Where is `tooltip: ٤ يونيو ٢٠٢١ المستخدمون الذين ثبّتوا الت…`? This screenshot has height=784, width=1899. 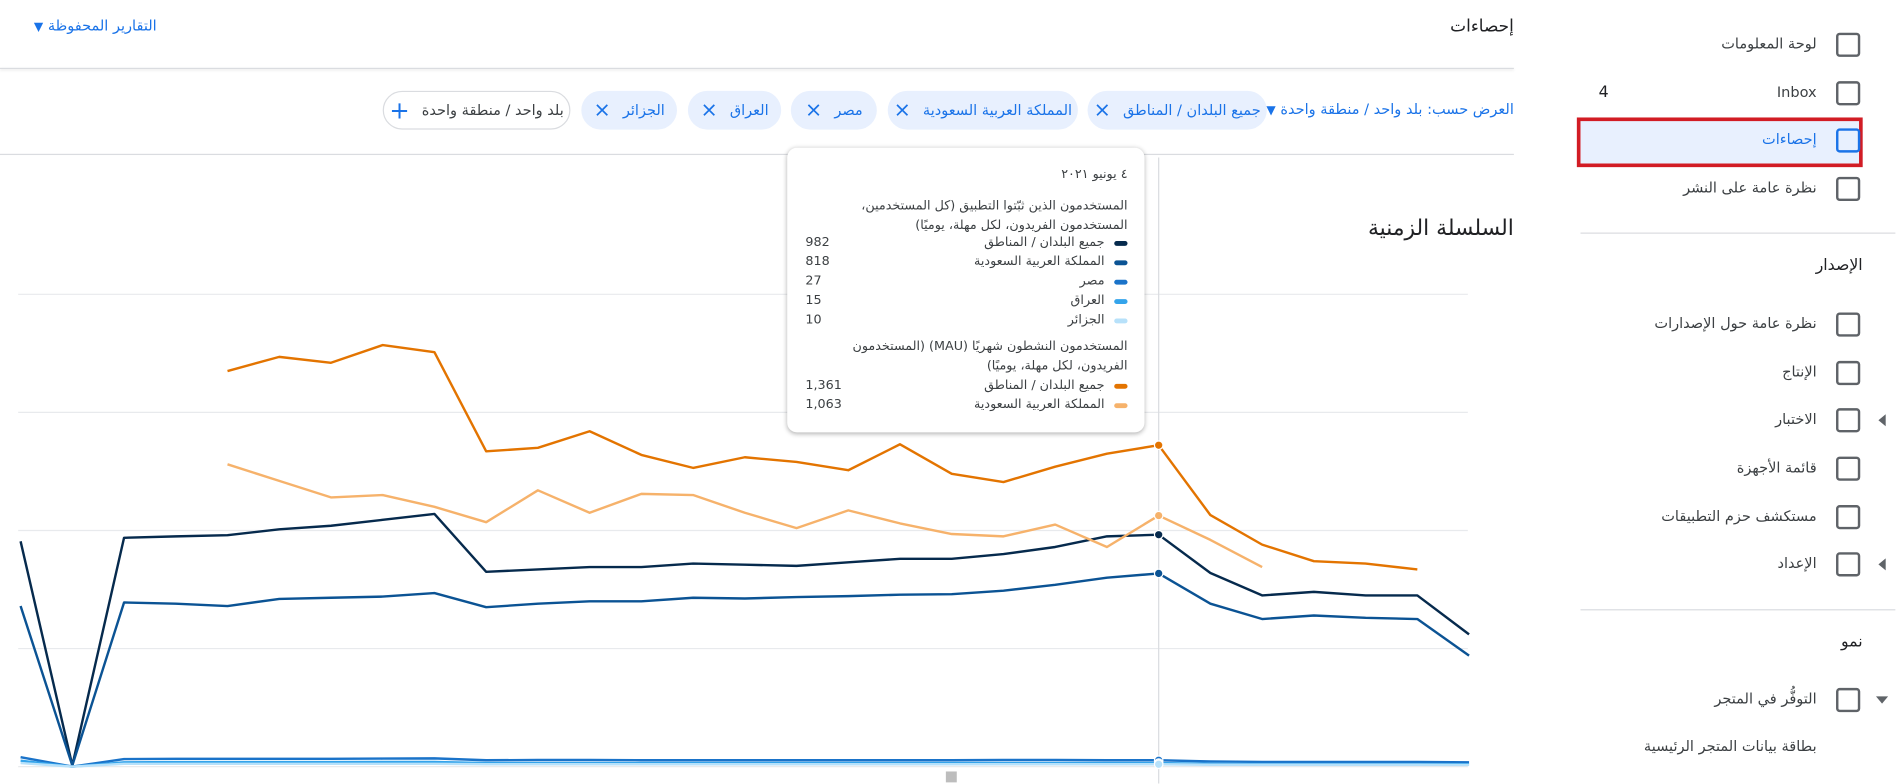 tooltip: ٤ يونيو ٢٠٢١ المستخدمون الذين ثبّتوا الت… is located at coordinates (966, 290).